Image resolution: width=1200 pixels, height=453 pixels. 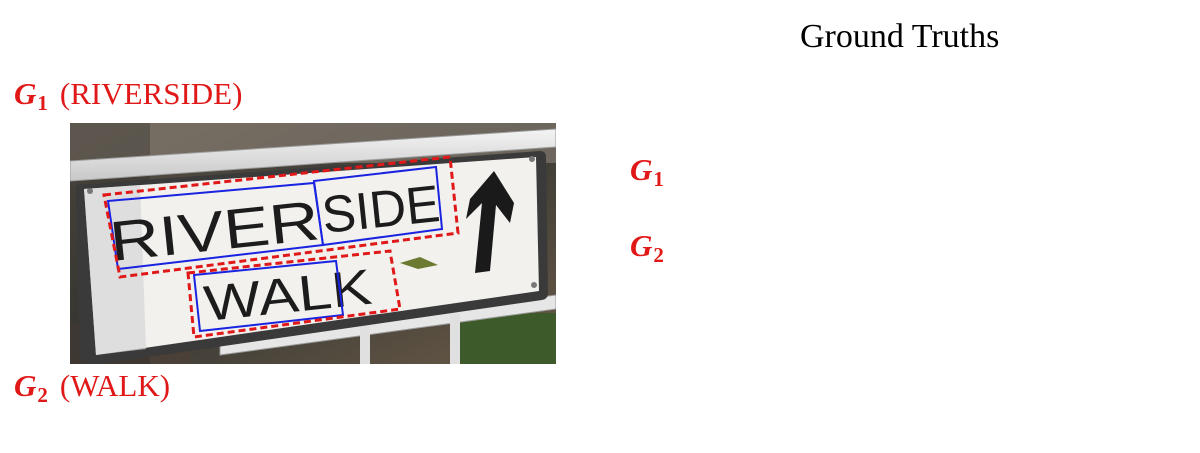 I want to click on g1-word: (RIVERSIDE), so click(x=151, y=93).